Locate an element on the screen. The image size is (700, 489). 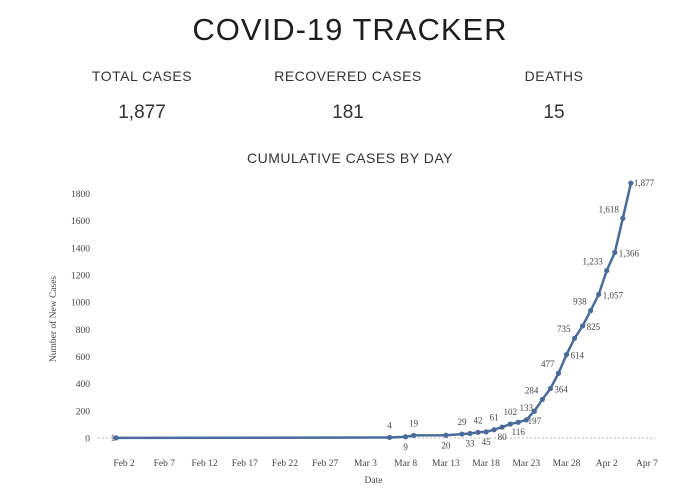
x-tick-label: Mar 8 is located at coordinates (405, 464).